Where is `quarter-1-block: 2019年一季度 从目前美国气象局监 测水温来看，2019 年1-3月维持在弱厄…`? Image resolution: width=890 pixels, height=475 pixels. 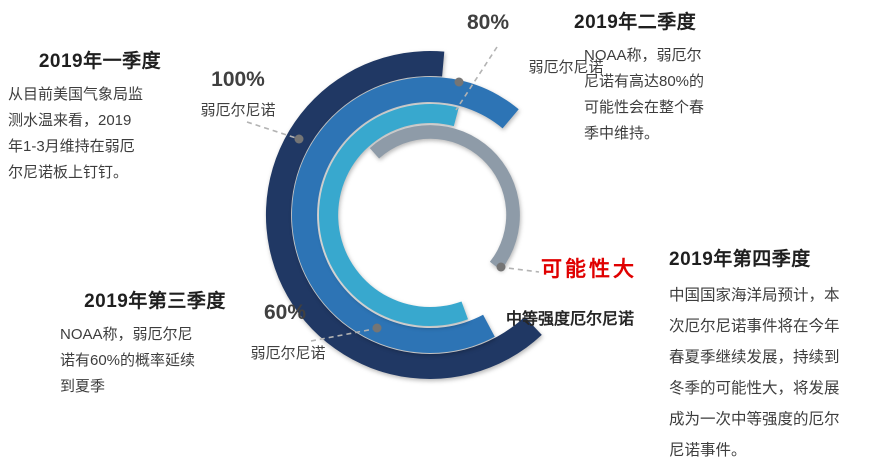
quarter-1-block: 2019年一季度 从目前美国气象局监 测水温来看，2019 年1-3月维持在弱厄… is located at coordinates (100, 116).